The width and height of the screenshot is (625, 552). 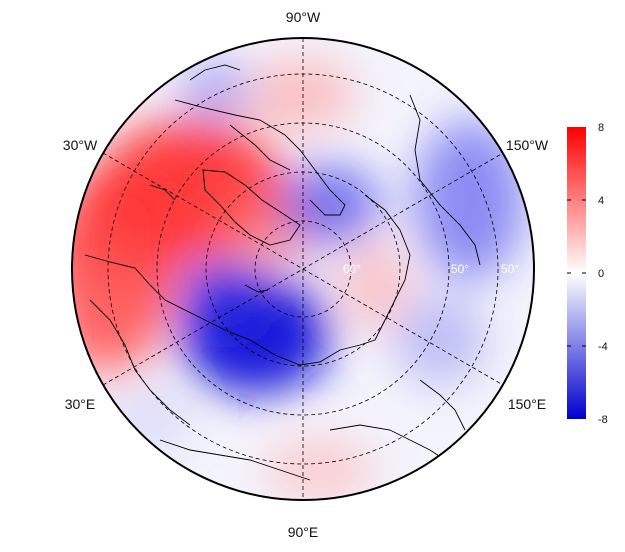 I want to click on canadian-archipelago-coast, so click(x=260, y=157).